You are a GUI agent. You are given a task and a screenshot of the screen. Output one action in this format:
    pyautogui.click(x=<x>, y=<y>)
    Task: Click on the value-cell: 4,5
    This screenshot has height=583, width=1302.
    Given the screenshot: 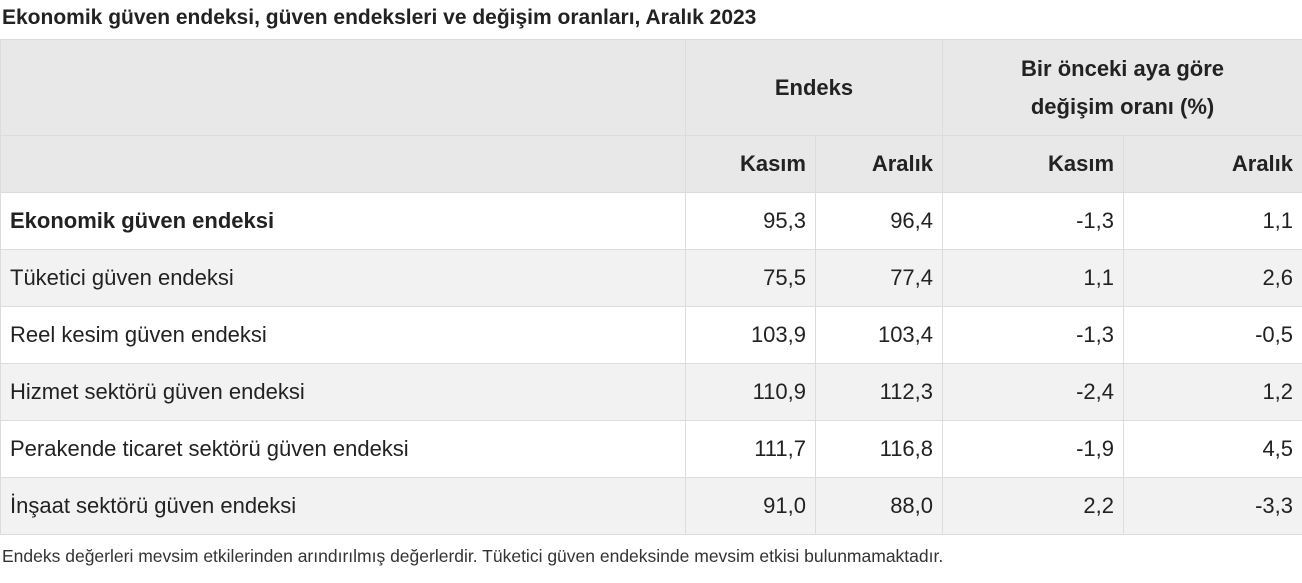 What is the action you would take?
    pyautogui.click(x=1212, y=449)
    